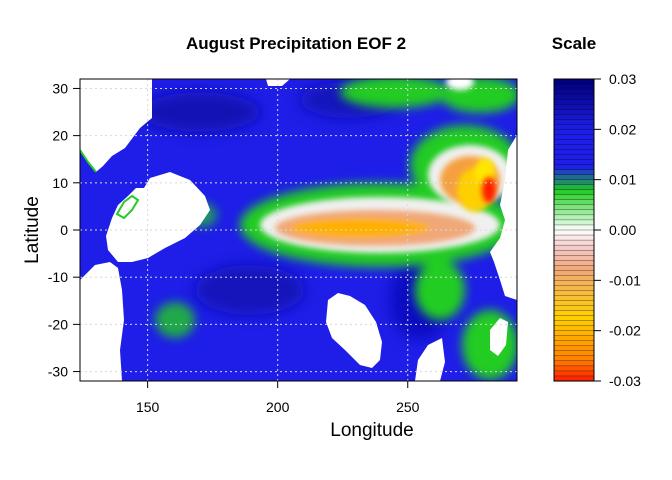 This screenshot has height=480, width=672. I want to click on y-axis: 30 20 10 0 -10 -20 -30, so click(64, 230).